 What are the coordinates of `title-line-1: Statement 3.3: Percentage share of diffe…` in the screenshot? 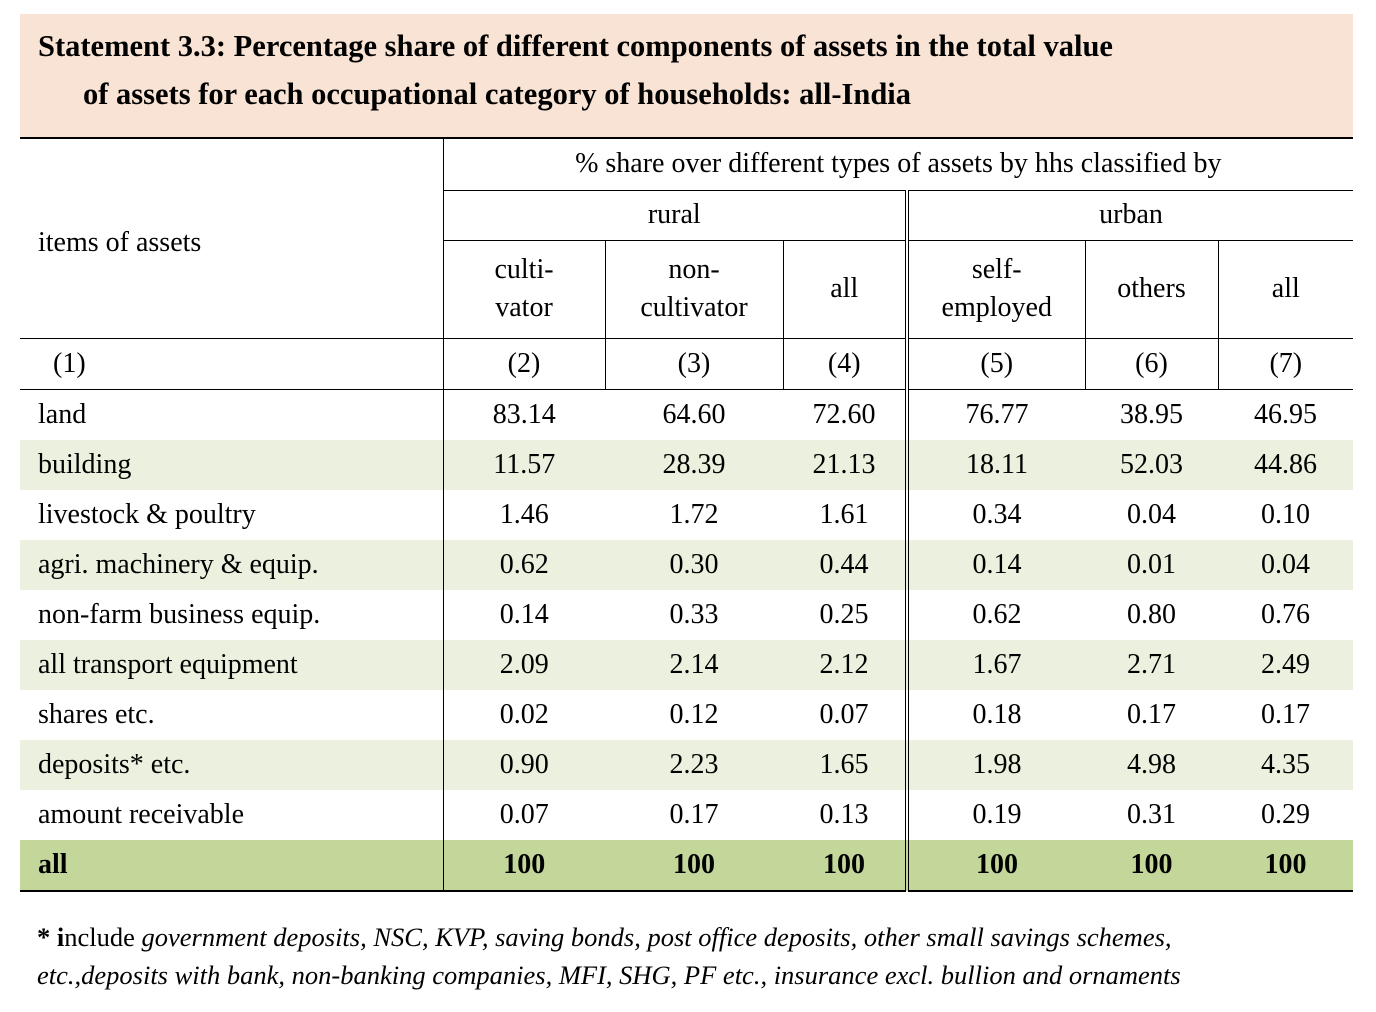 It's located at (575, 46).